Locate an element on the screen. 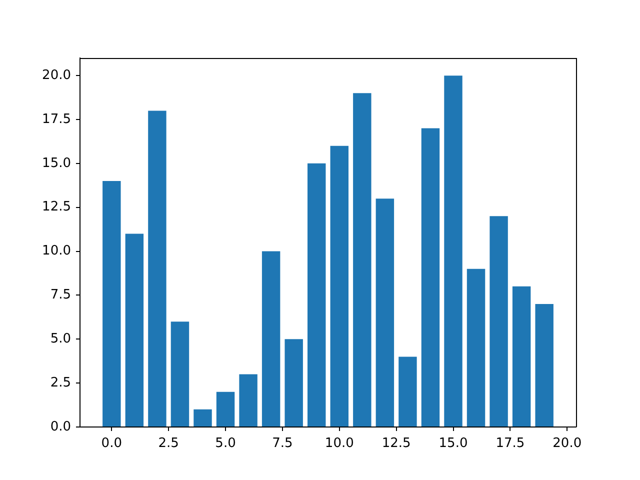  y-tick-label: 2.5 is located at coordinates (60, 382).